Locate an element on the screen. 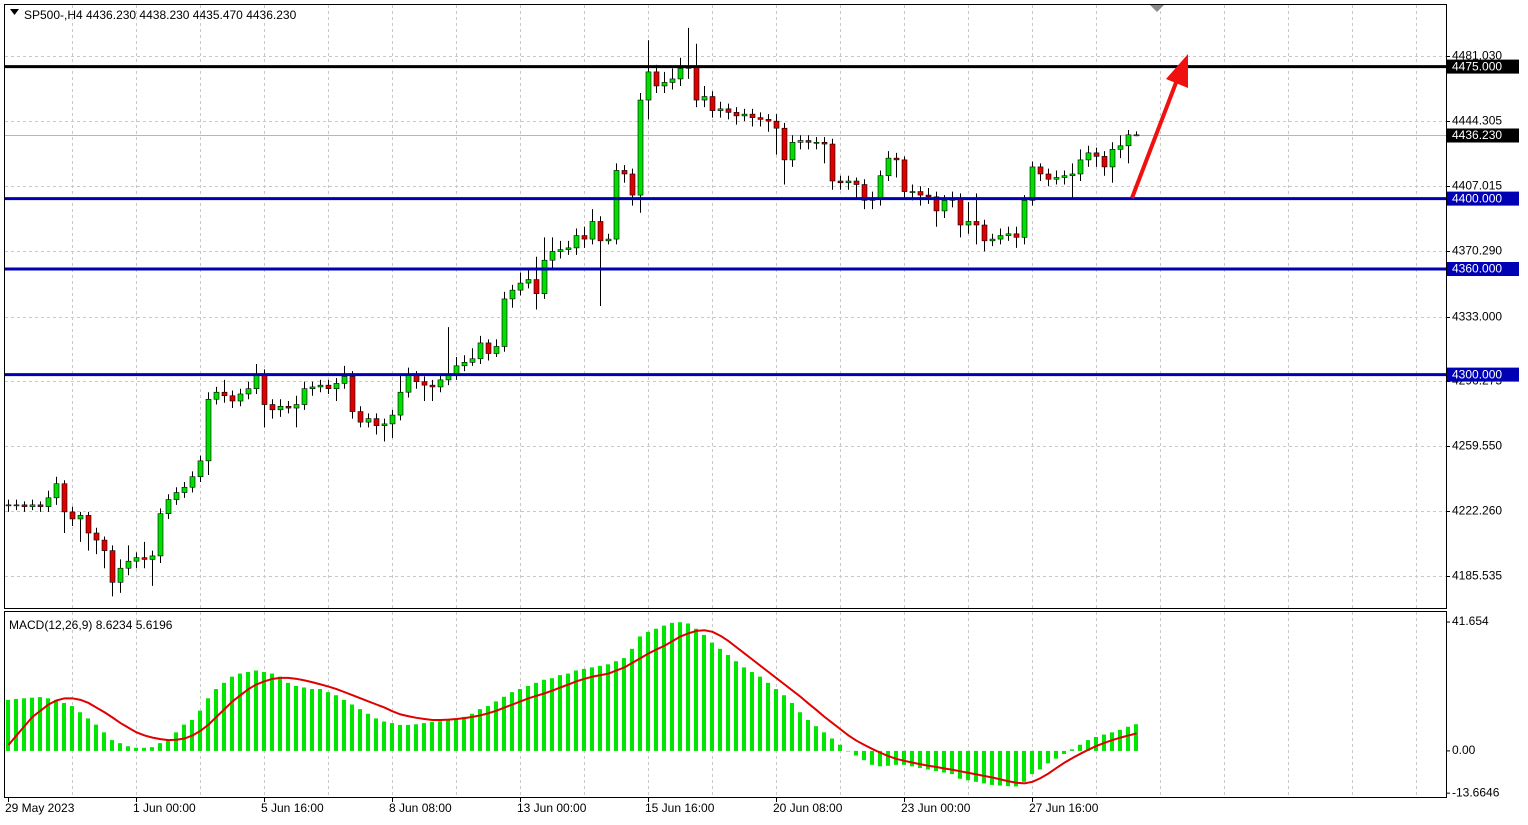 The height and width of the screenshot is (825, 1528). shift-marker is located at coordinates (1157, 8).